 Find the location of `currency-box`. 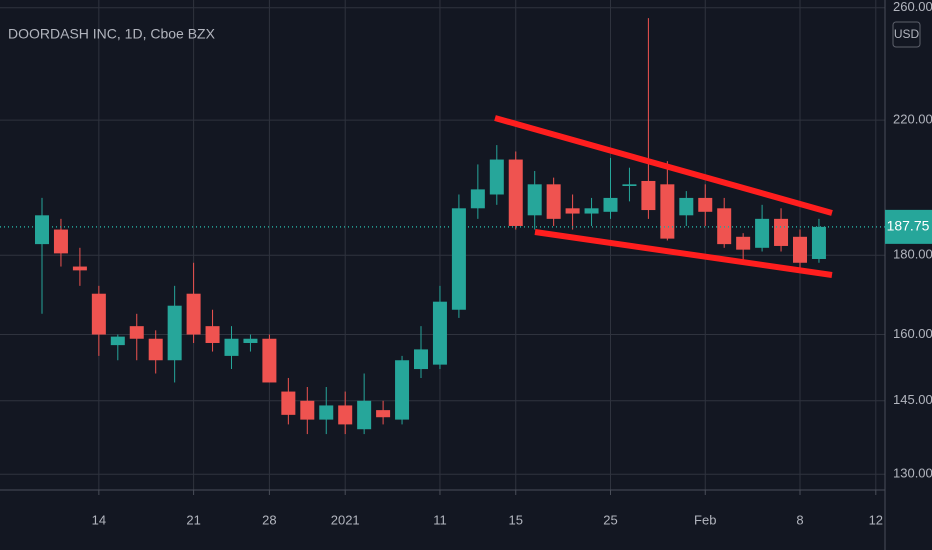

currency-box is located at coordinates (906, 34).